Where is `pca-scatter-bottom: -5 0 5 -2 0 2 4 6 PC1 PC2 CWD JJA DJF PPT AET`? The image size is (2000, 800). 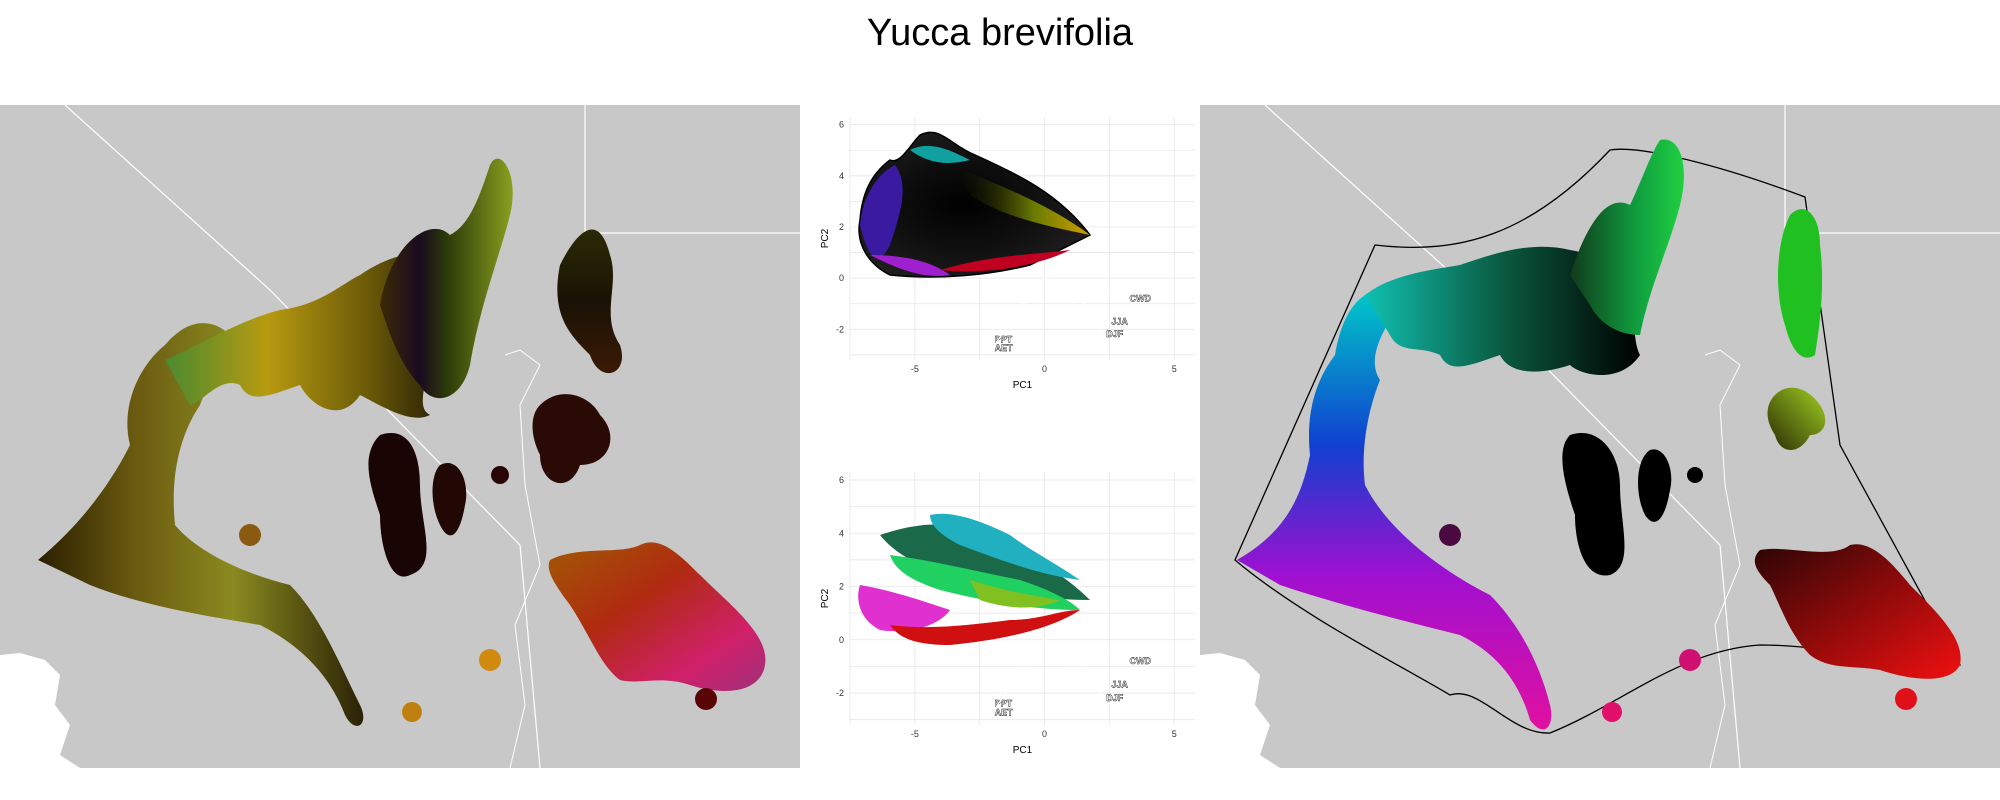
pca-scatter-bottom: -5 0 5 -2 0 2 4 6 PC1 PC2 CWD JJA DJF PPT AET is located at coordinates (1000, 615).